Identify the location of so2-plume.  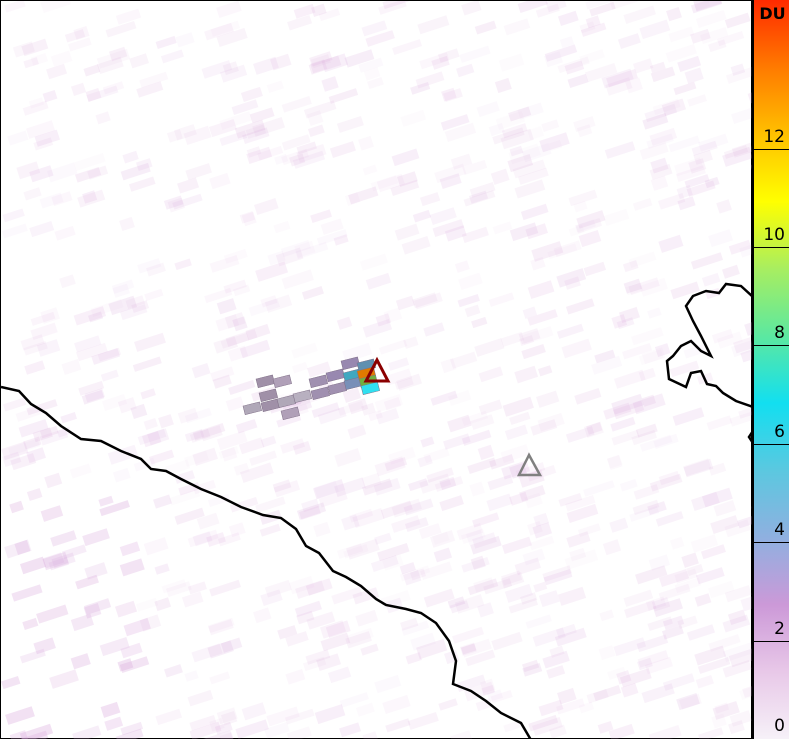
(311, 388).